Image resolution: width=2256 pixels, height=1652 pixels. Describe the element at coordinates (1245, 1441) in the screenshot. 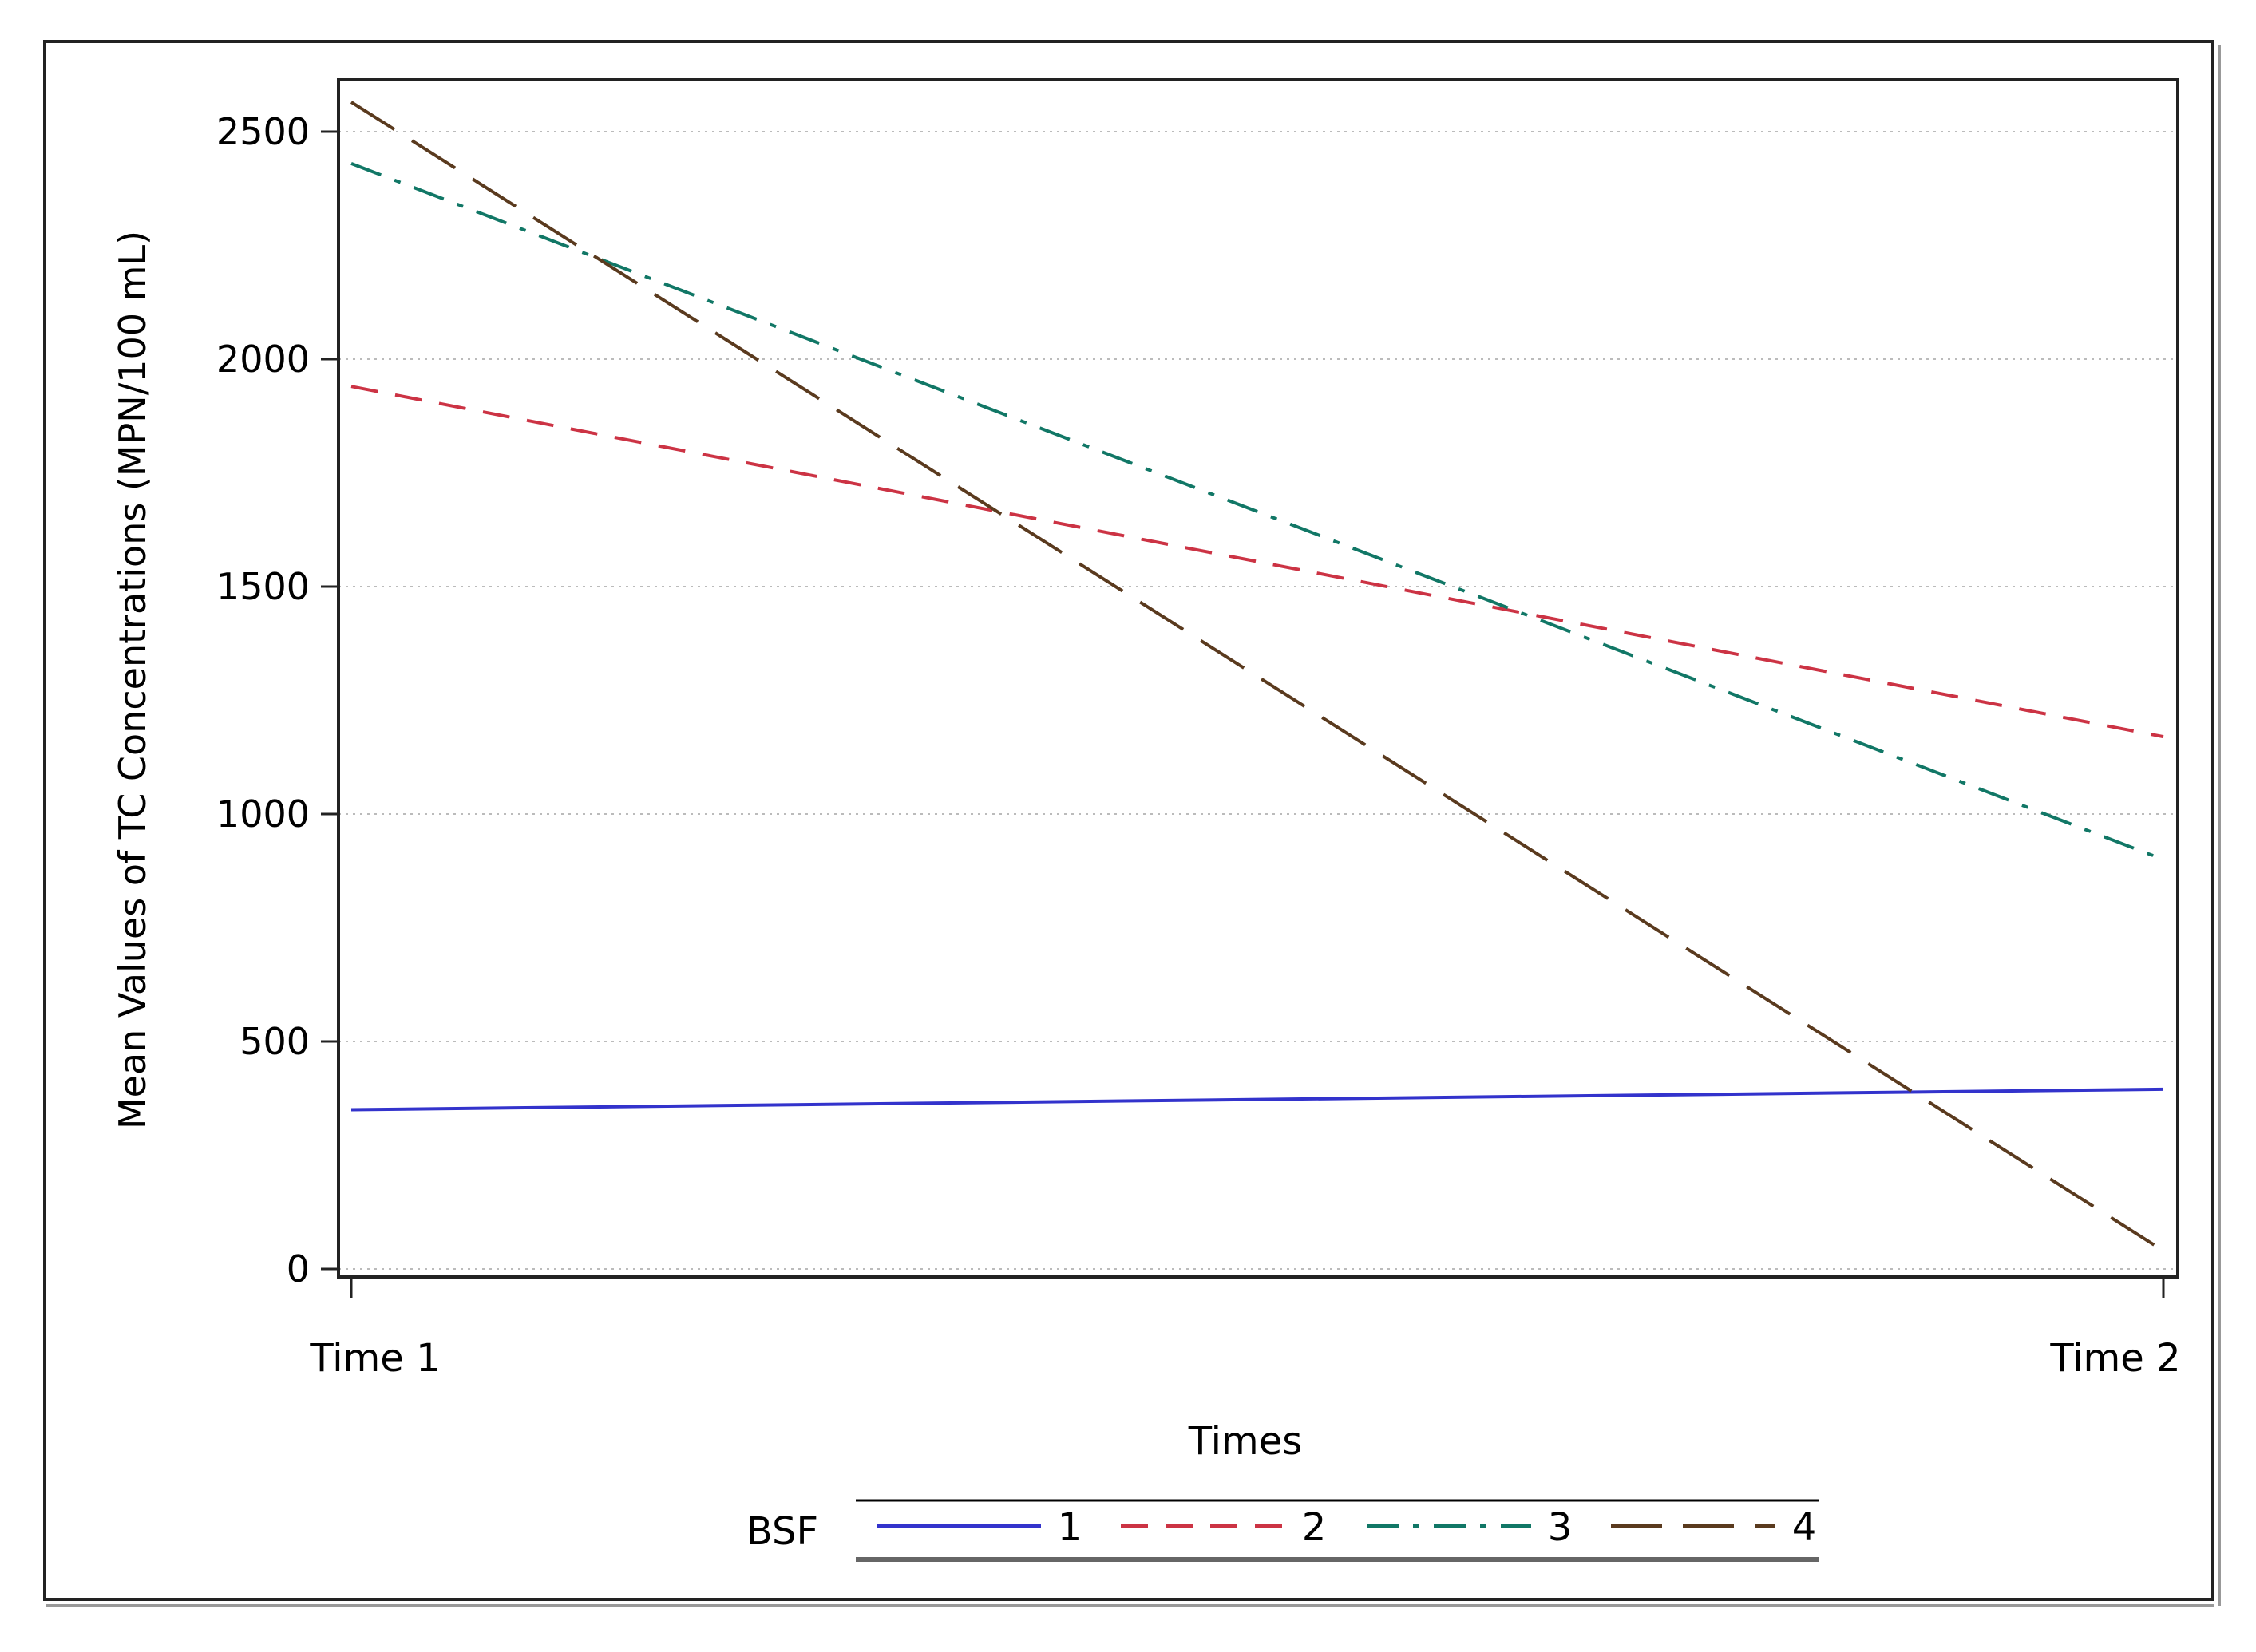

I see `x-axis-label: Times` at that location.